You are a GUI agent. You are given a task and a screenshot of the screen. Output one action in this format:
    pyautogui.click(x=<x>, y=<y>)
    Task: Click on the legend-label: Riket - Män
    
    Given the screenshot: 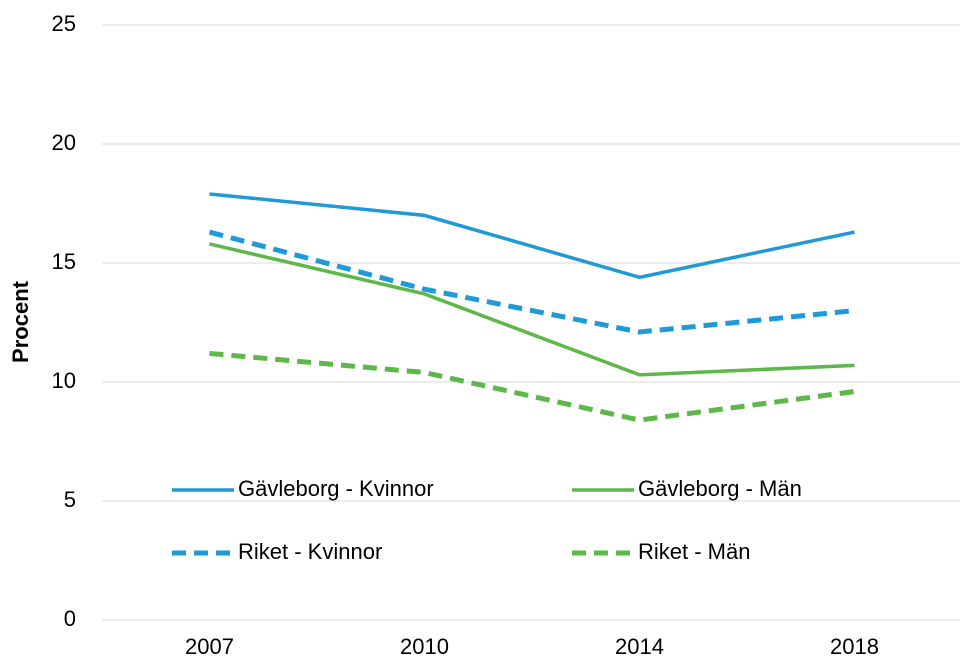 What is the action you would take?
    pyautogui.click(x=694, y=551)
    